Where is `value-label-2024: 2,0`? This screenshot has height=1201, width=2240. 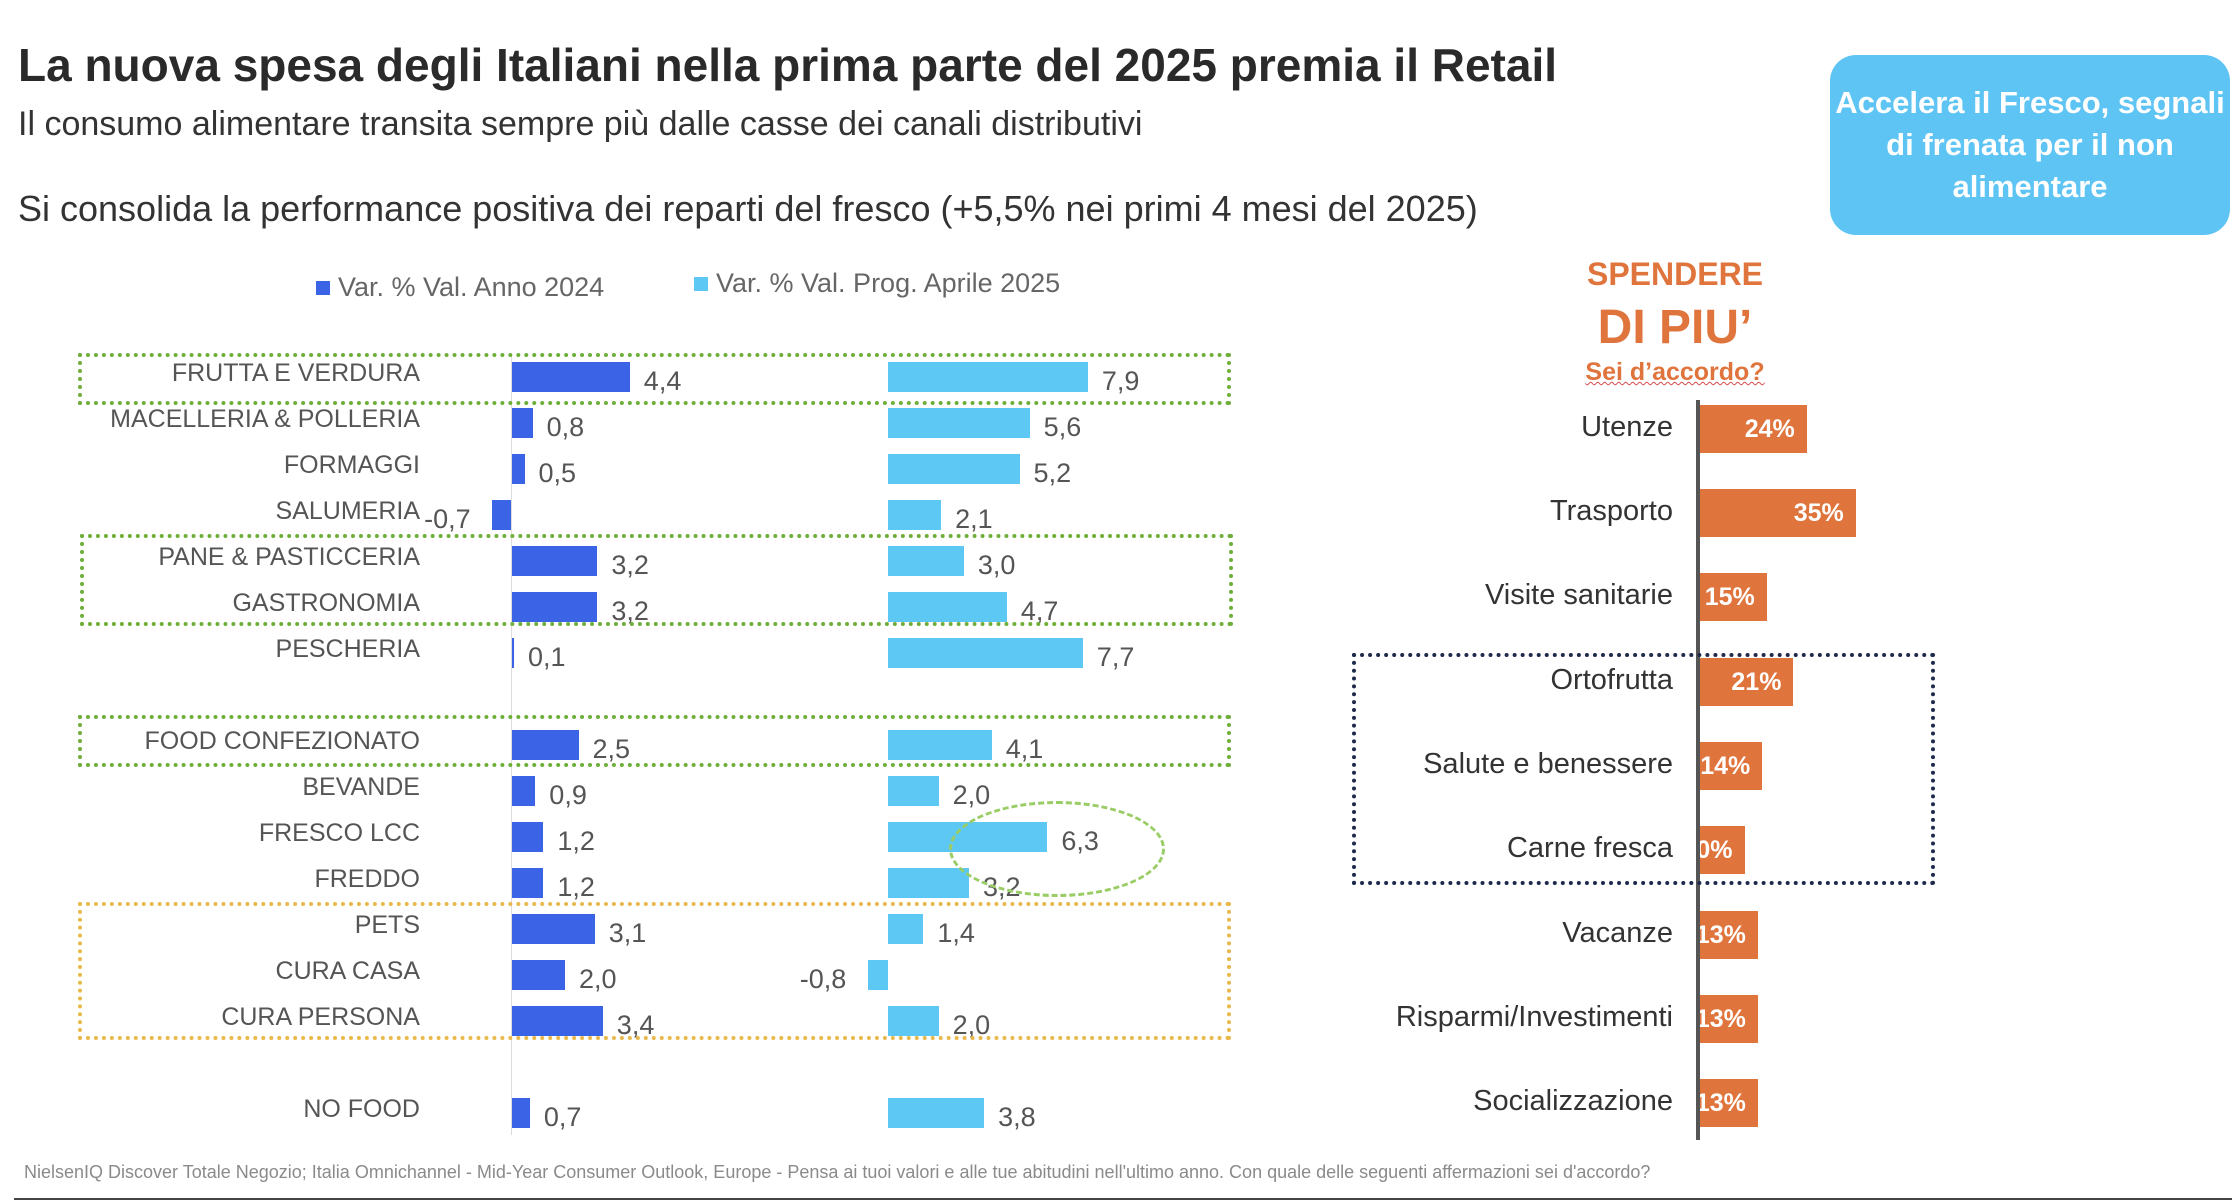
value-label-2024: 2,0 is located at coordinates (598, 979).